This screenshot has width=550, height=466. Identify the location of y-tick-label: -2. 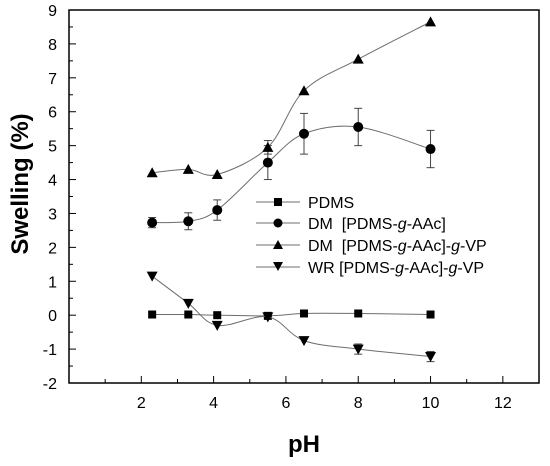
(50, 384).